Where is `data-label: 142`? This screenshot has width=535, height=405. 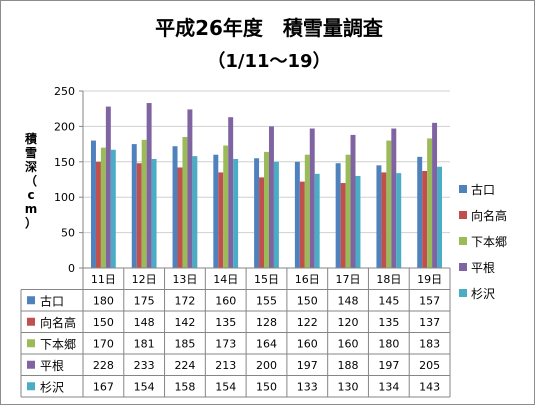 data-label: 142 is located at coordinates (184, 322).